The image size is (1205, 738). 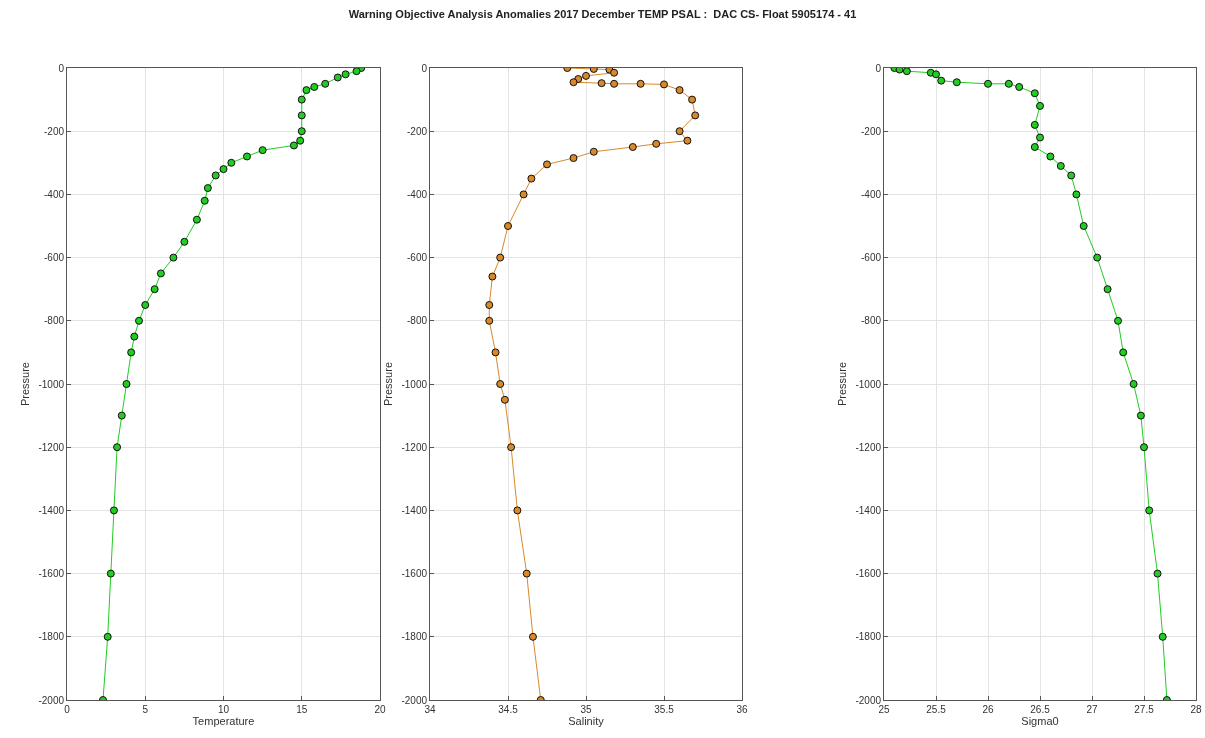 I want to click on x-tick-label: 35, so click(x=586, y=709).